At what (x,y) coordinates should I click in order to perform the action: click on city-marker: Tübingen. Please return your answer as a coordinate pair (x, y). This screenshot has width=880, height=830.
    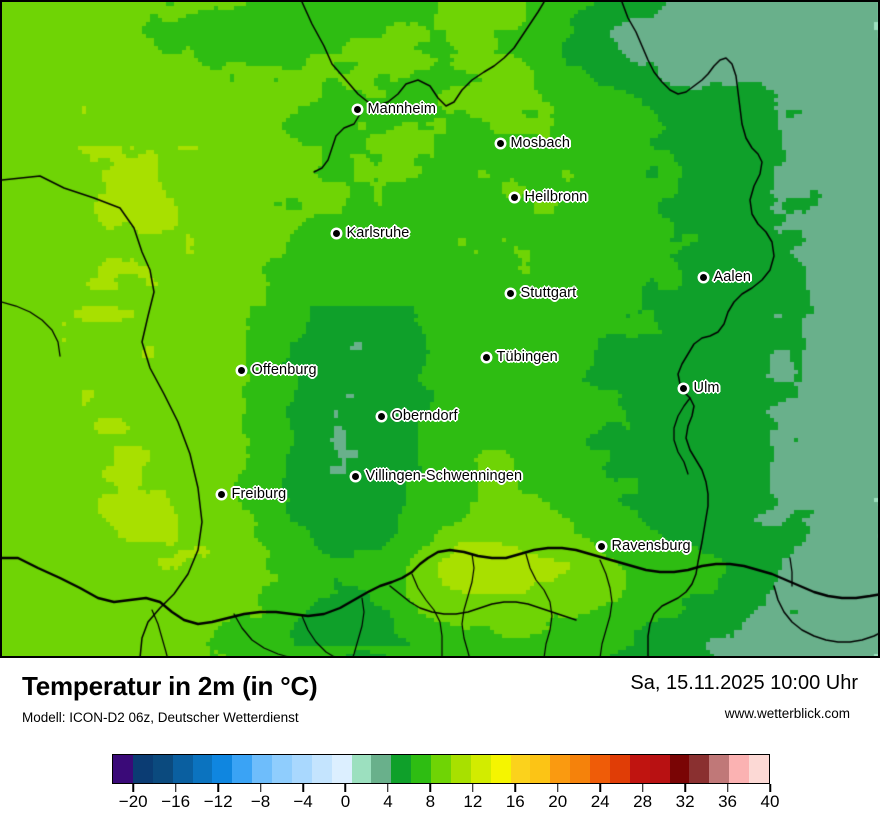
    Looking at the image, I should click on (520, 357).